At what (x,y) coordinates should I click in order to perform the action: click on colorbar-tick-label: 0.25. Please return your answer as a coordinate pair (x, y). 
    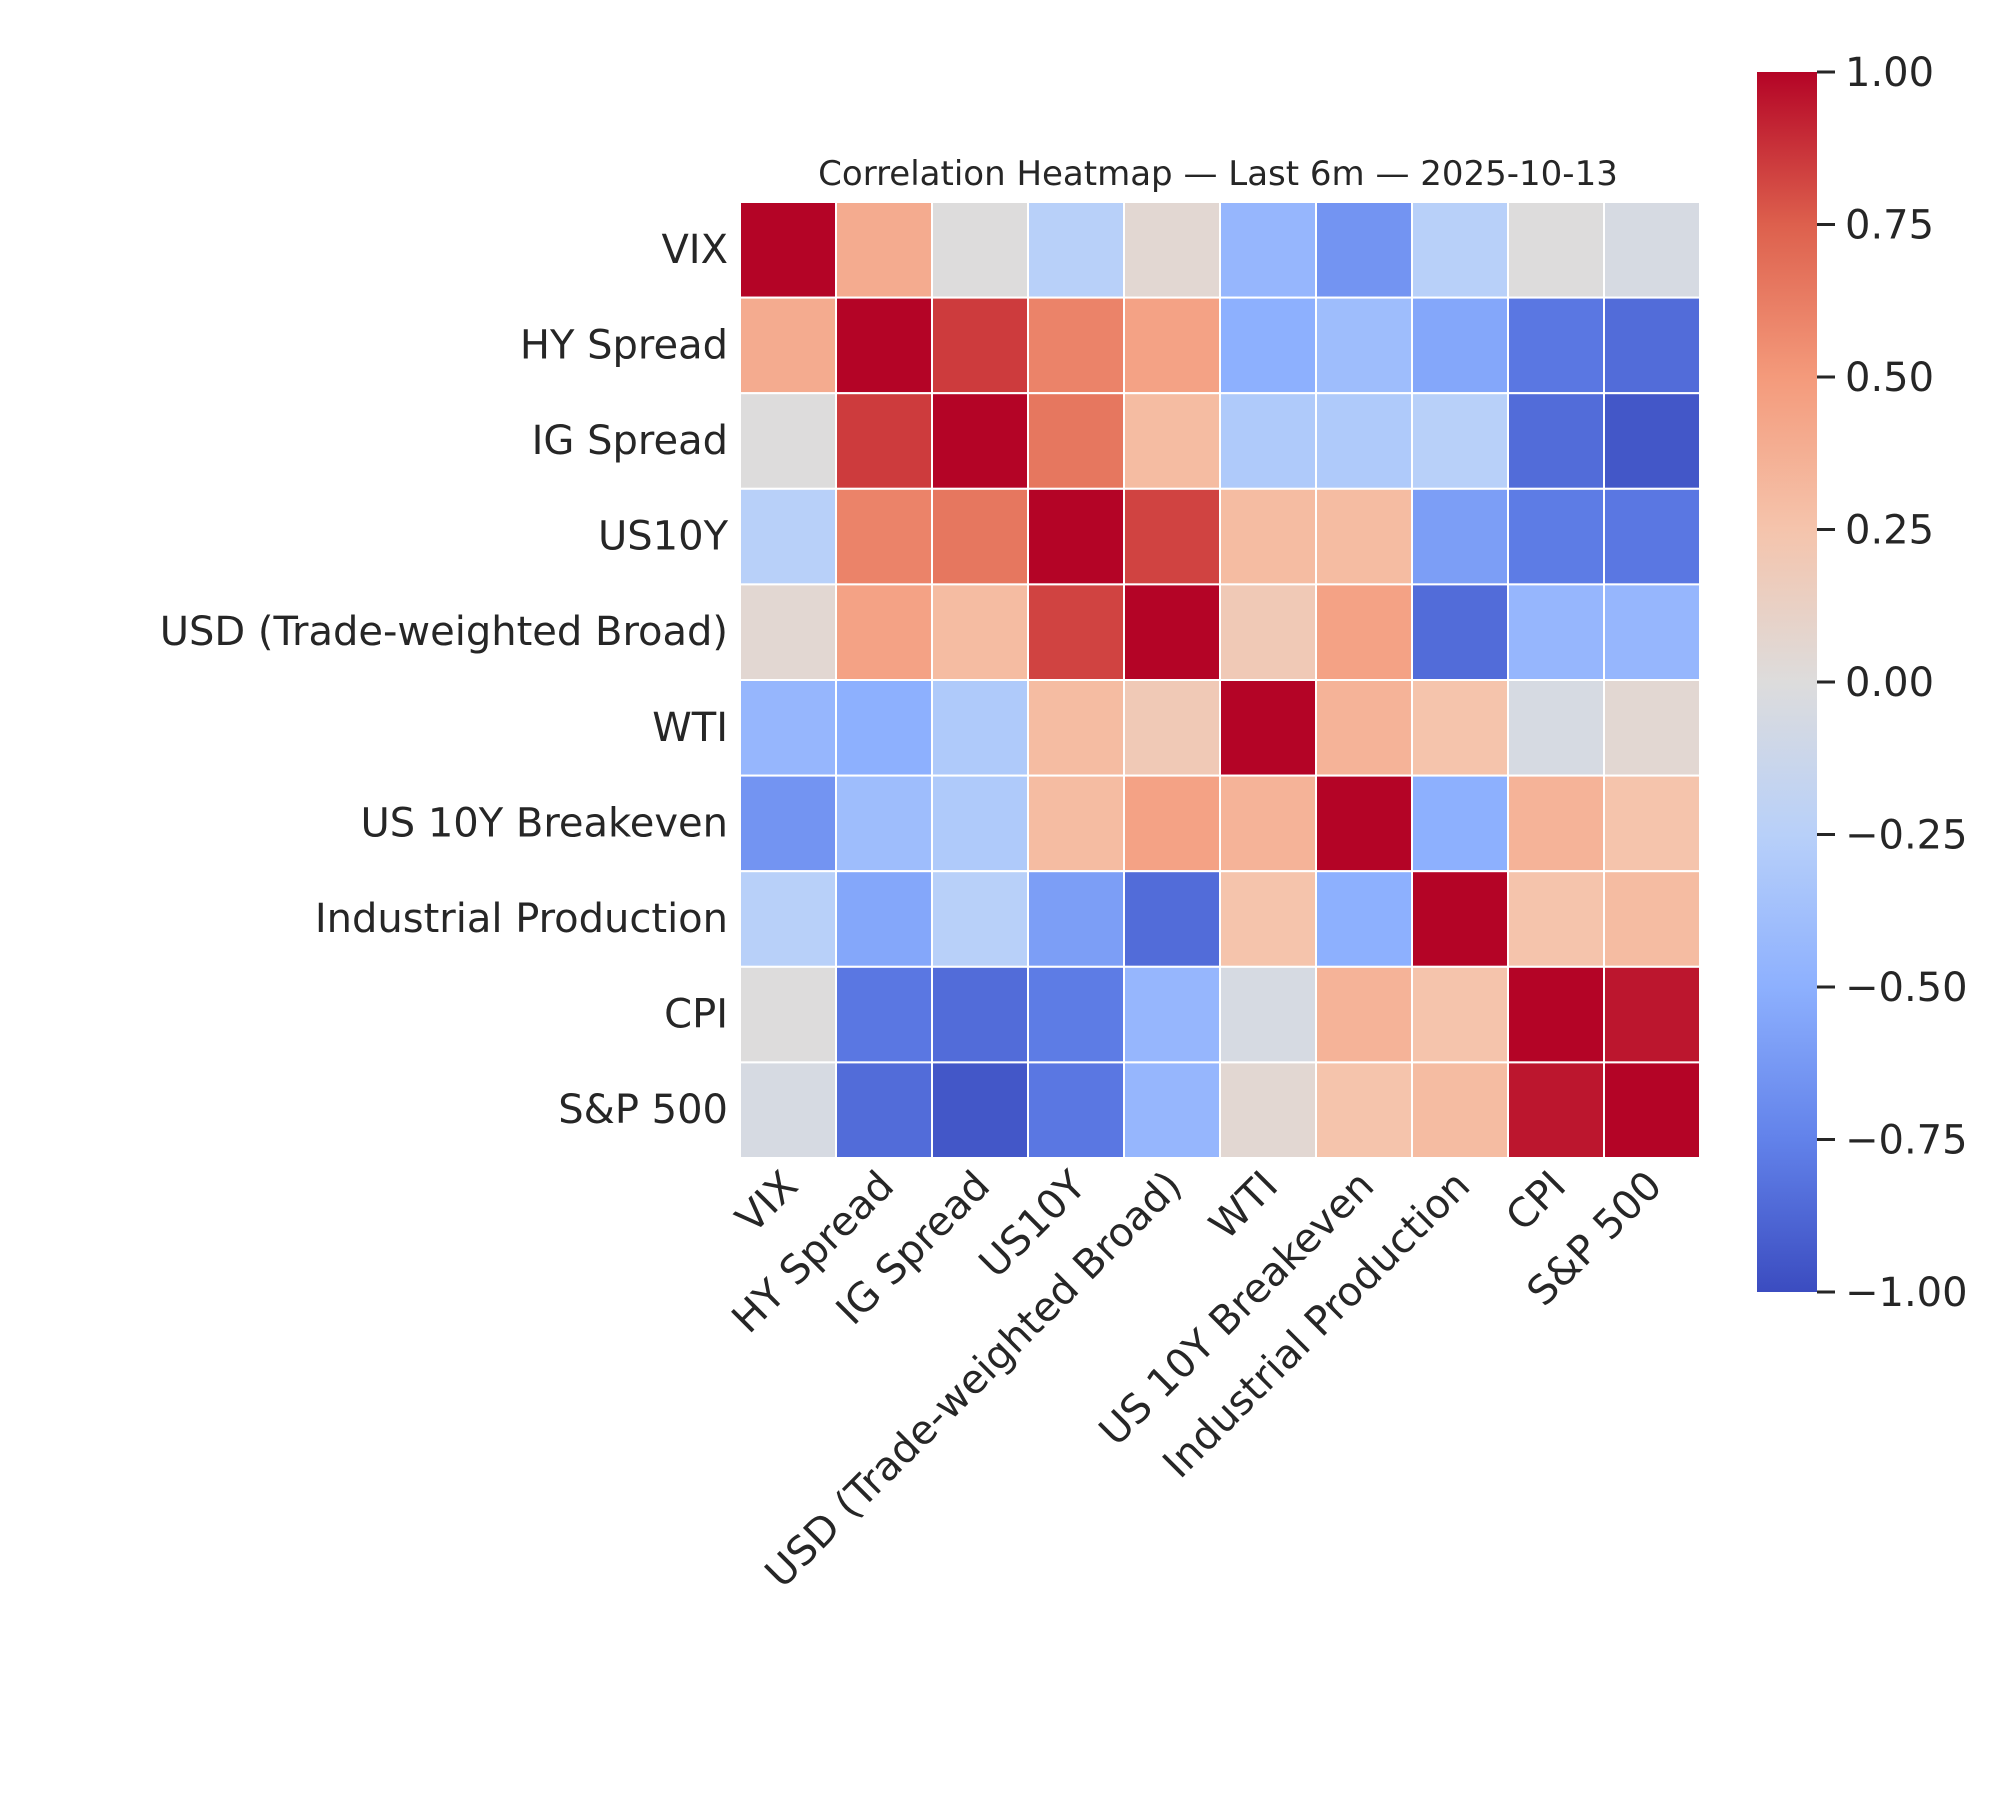
    Looking at the image, I should click on (1889, 531).